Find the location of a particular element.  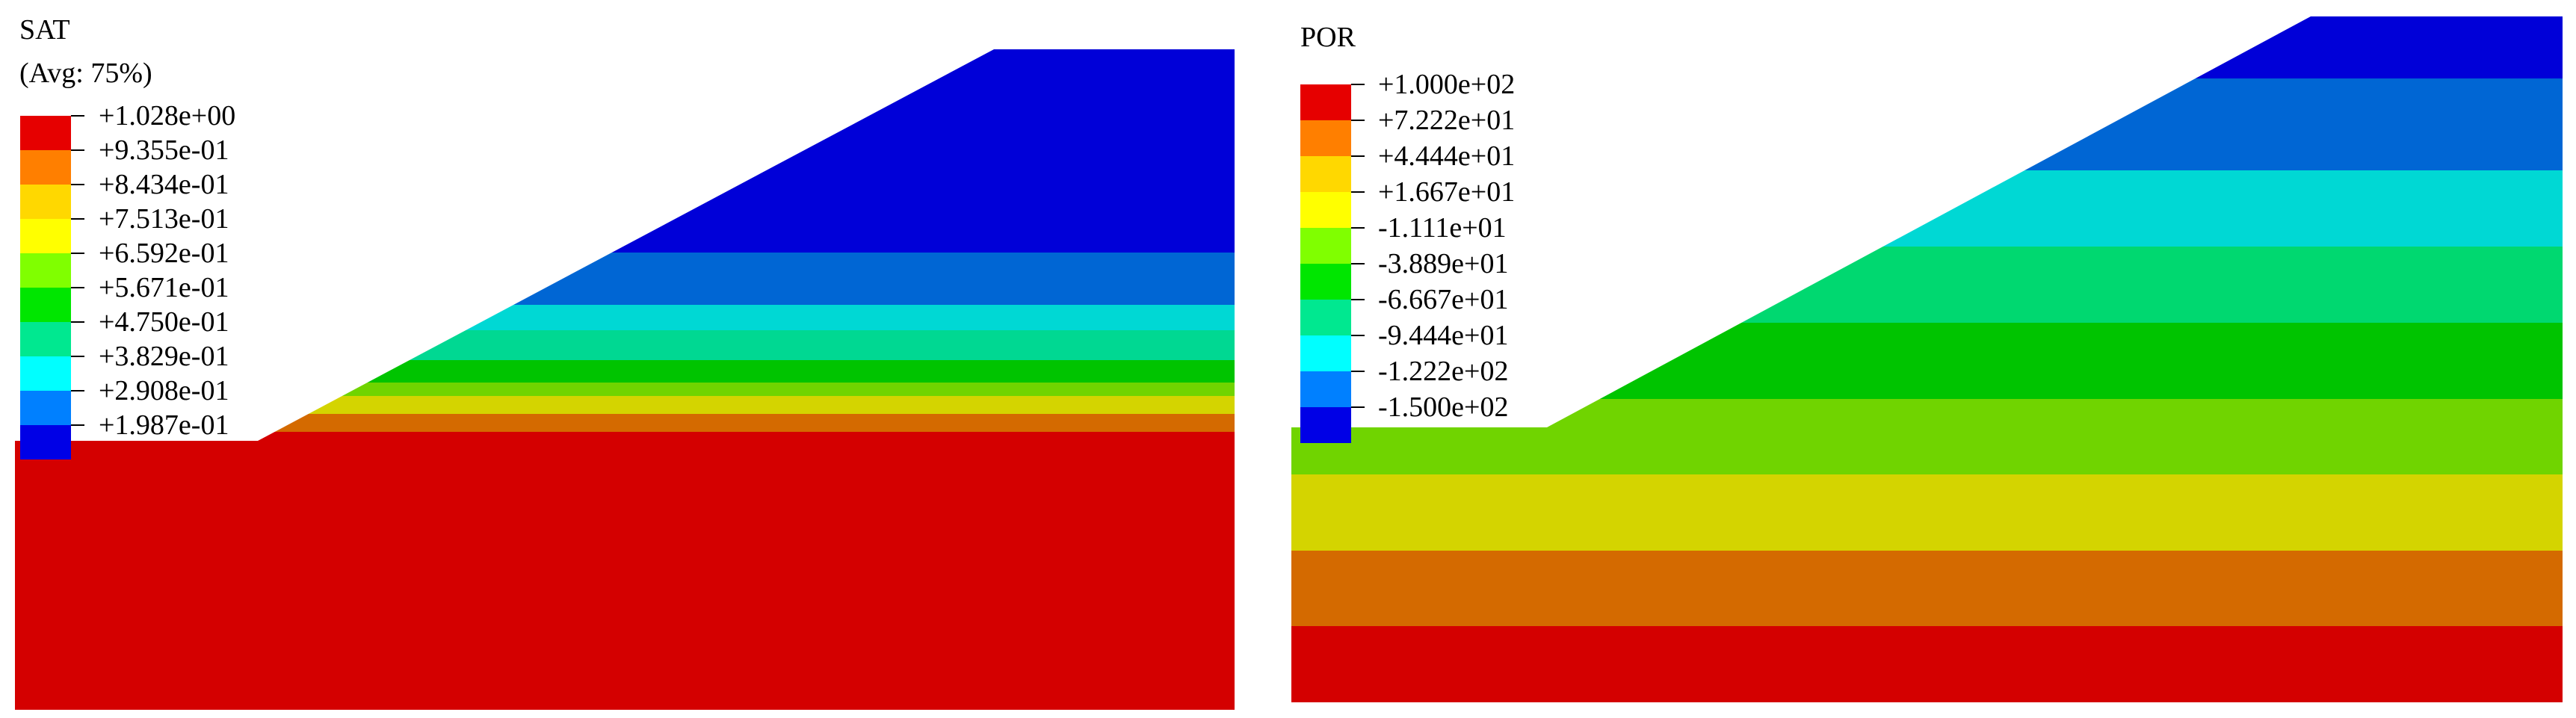

sat-legend-ticks is located at coordinates (78, 270).